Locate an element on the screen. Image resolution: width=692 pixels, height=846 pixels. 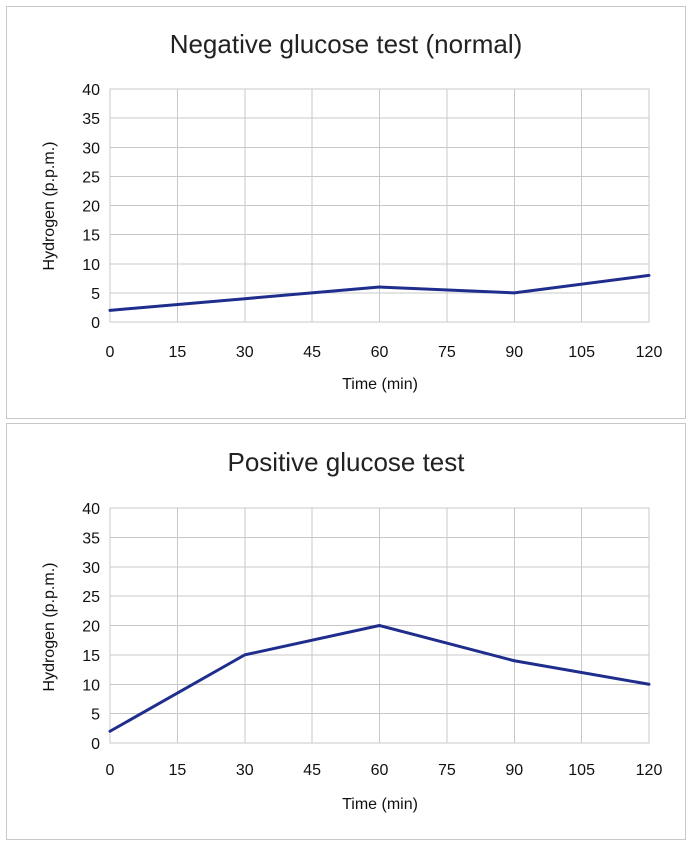
chart-title: Positive glucose test is located at coordinates (346, 462).